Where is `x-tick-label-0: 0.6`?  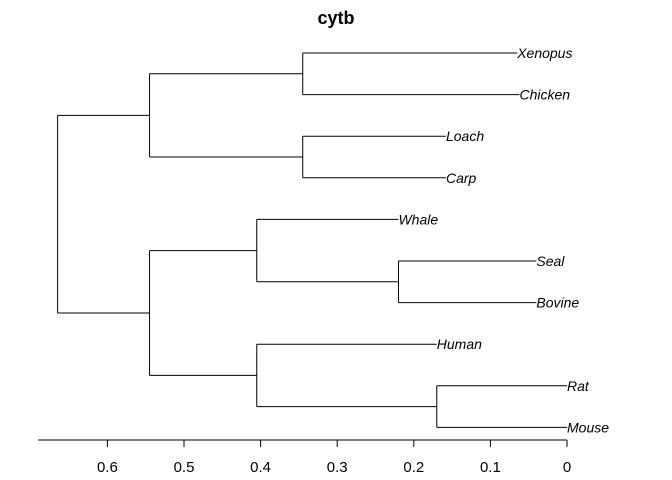
x-tick-label-0: 0.6 is located at coordinates (107, 467).